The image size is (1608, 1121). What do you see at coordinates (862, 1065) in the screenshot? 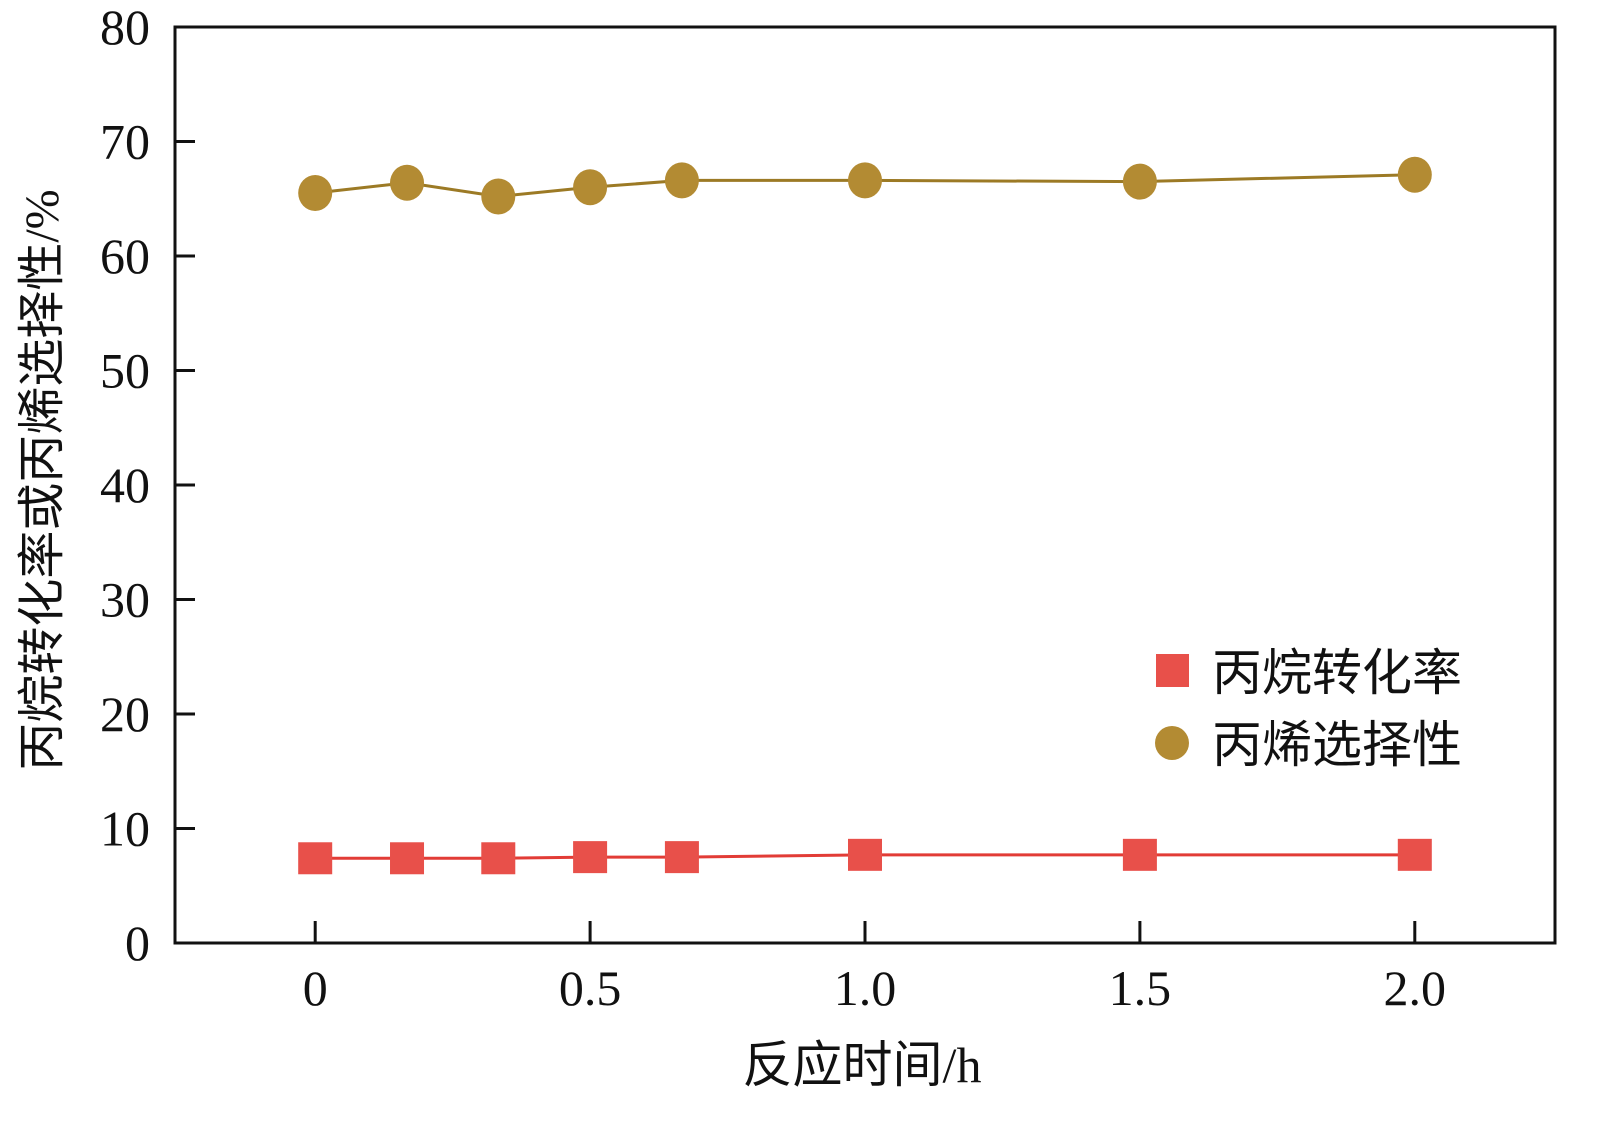
I see `x-axis-label: 反应时间/h` at bounding box center [862, 1065].